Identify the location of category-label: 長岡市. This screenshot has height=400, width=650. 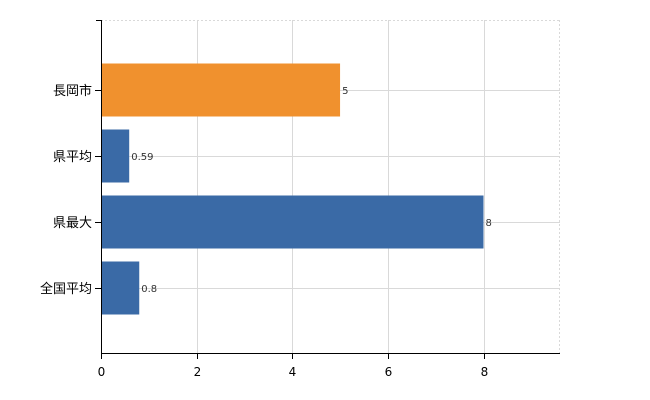
(72, 91).